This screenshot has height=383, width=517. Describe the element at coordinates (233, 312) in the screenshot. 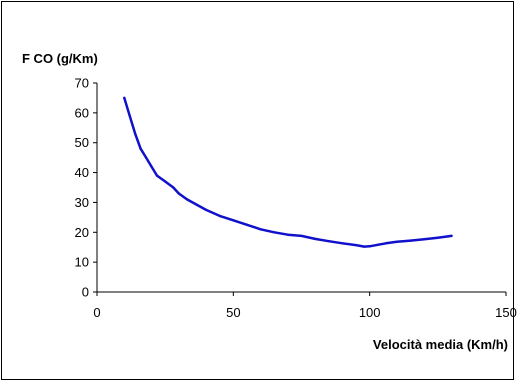

I see `x-tick-label: 50` at that location.